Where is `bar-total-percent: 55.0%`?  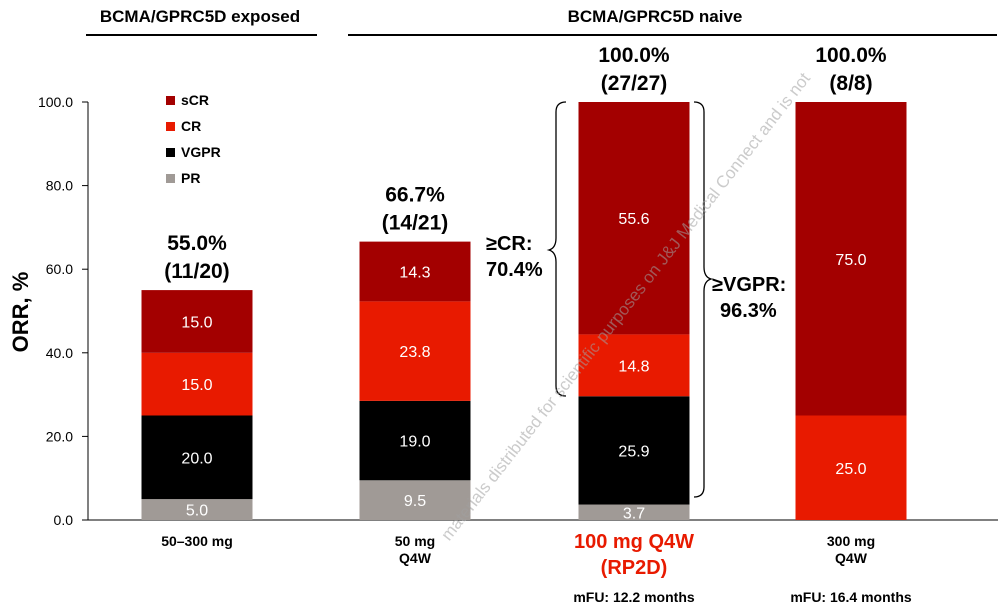 bar-total-percent: 55.0% is located at coordinates (197, 243).